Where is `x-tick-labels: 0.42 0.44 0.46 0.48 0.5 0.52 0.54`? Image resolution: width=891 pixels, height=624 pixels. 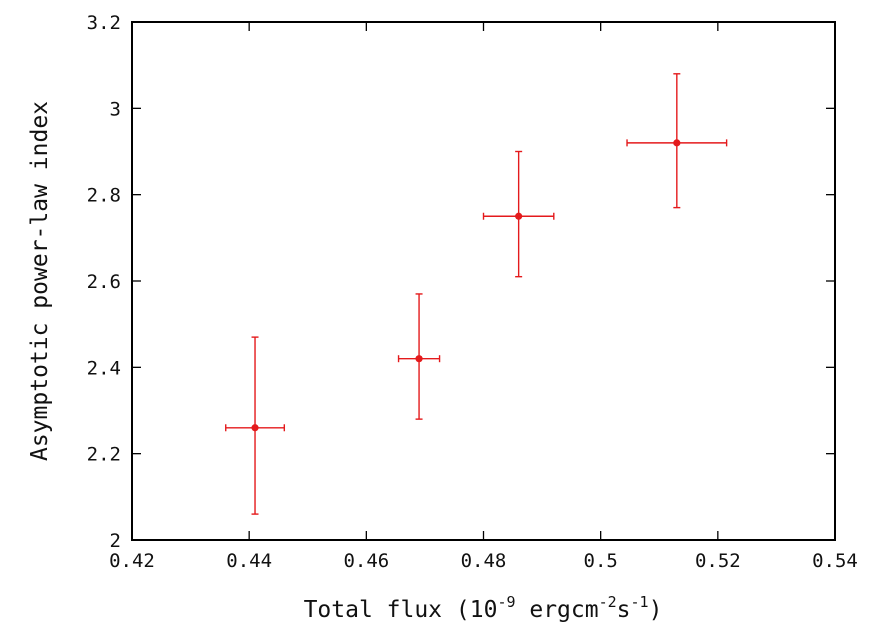
x-tick-labels: 0.42 0.44 0.46 0.48 0.5 0.52 0.54 is located at coordinates (483, 561).